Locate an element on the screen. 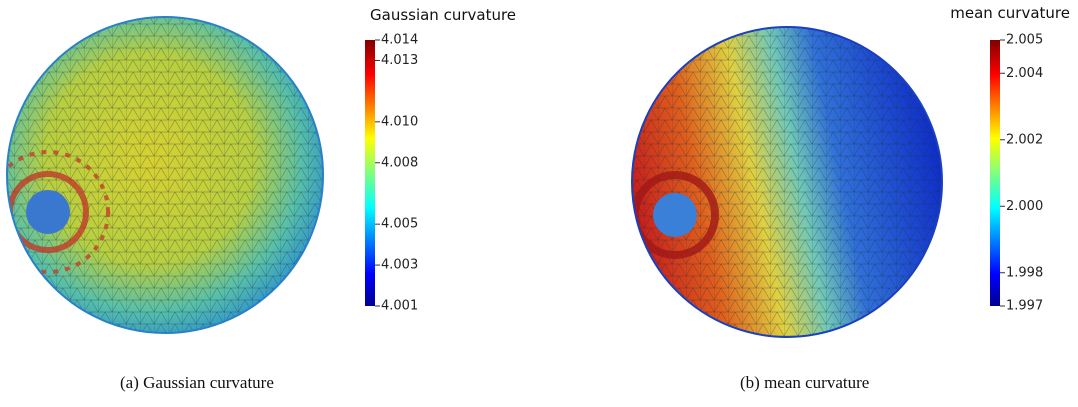 The image size is (1078, 407). colorbar-tick-label: 2.000 is located at coordinates (1024, 206).